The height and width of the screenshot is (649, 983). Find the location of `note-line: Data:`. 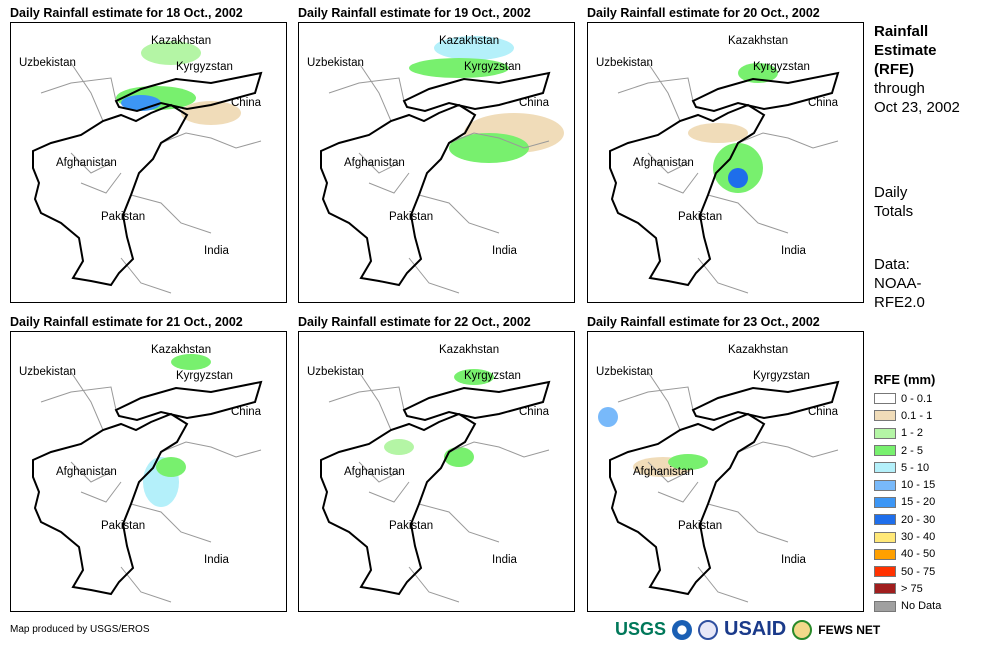

note-line: Data: is located at coordinates (892, 264).